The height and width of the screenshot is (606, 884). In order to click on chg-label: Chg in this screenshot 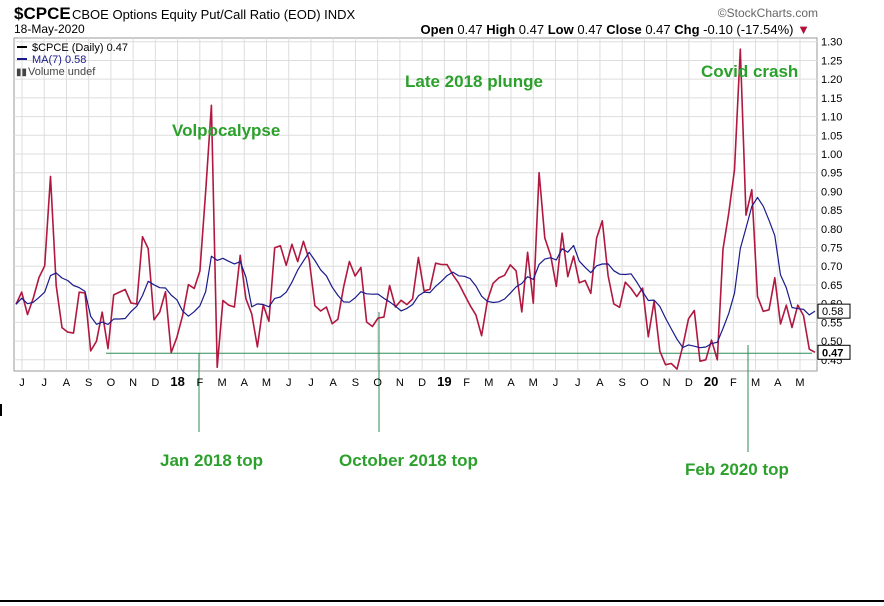, I will do `click(687, 29)`.